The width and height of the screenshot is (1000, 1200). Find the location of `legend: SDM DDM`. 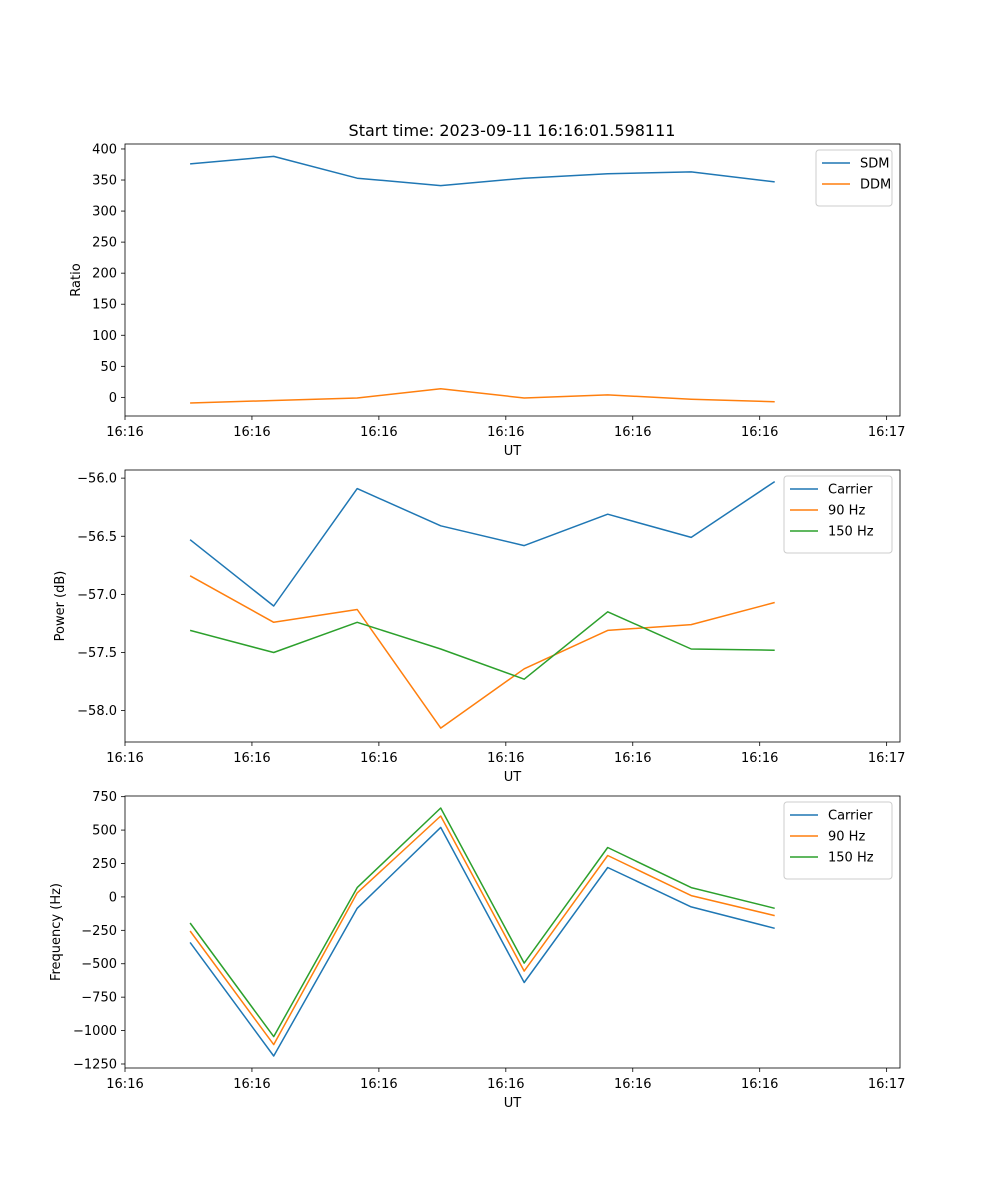

legend: SDM DDM is located at coordinates (854, 178).